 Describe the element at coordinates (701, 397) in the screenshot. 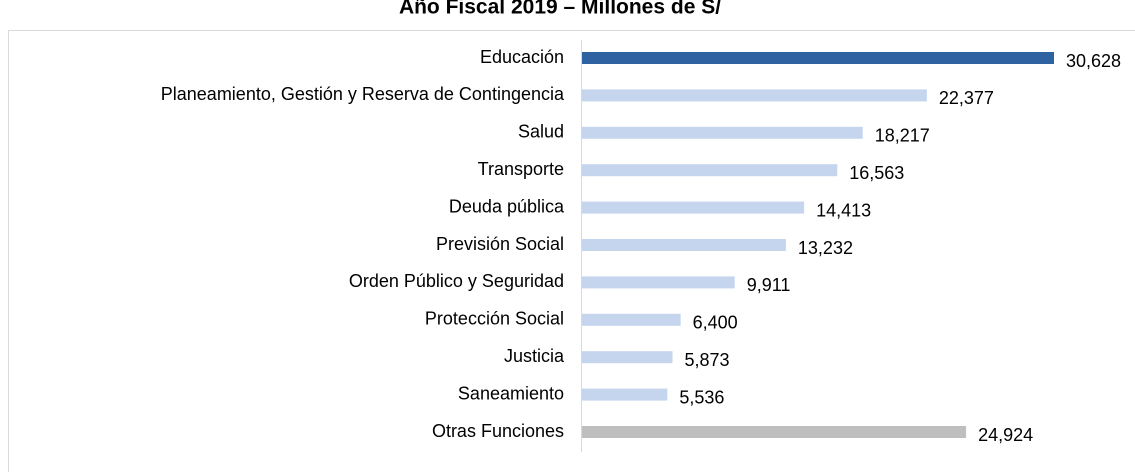

I see `value-label: 5,536` at that location.